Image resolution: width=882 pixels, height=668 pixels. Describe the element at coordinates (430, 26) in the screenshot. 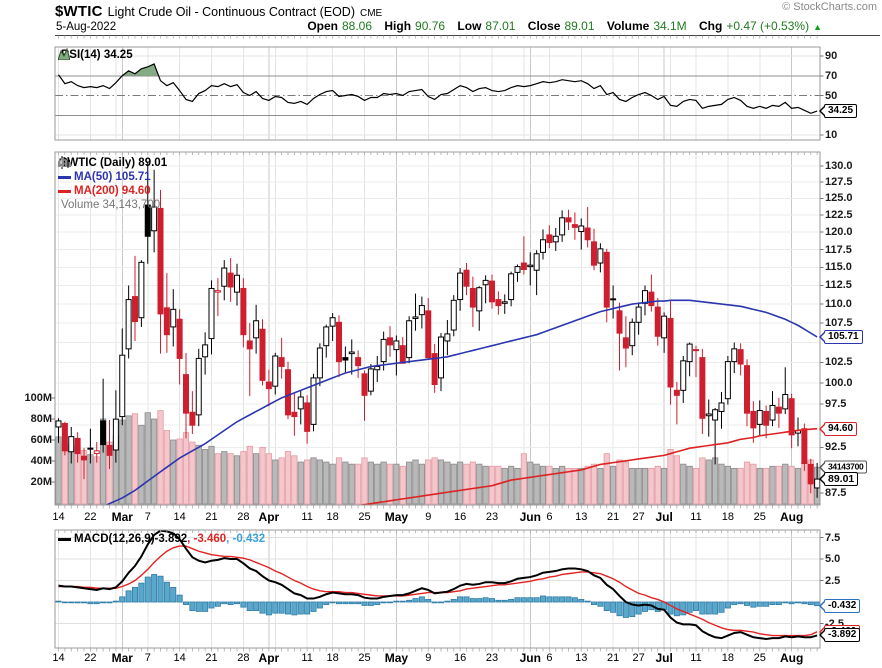

I see `high-value: 90.76` at that location.